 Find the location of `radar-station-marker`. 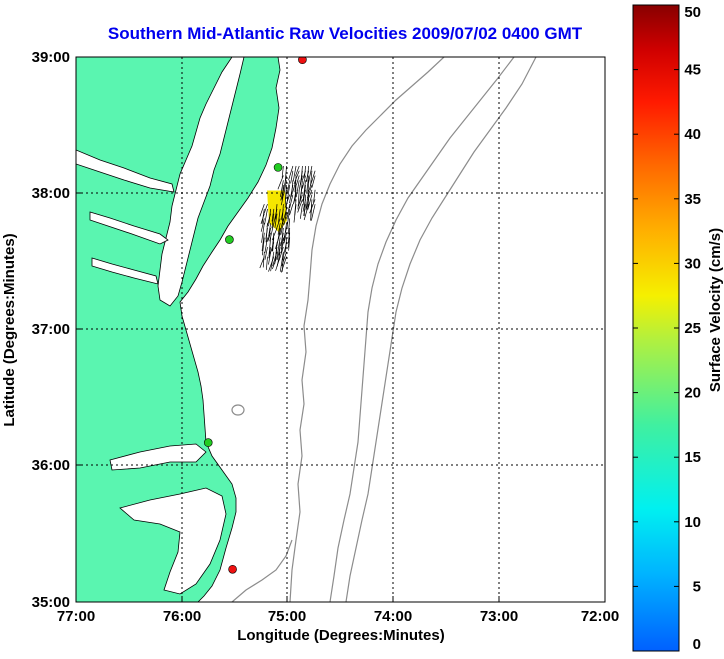

radar-station-marker is located at coordinates (229, 239).